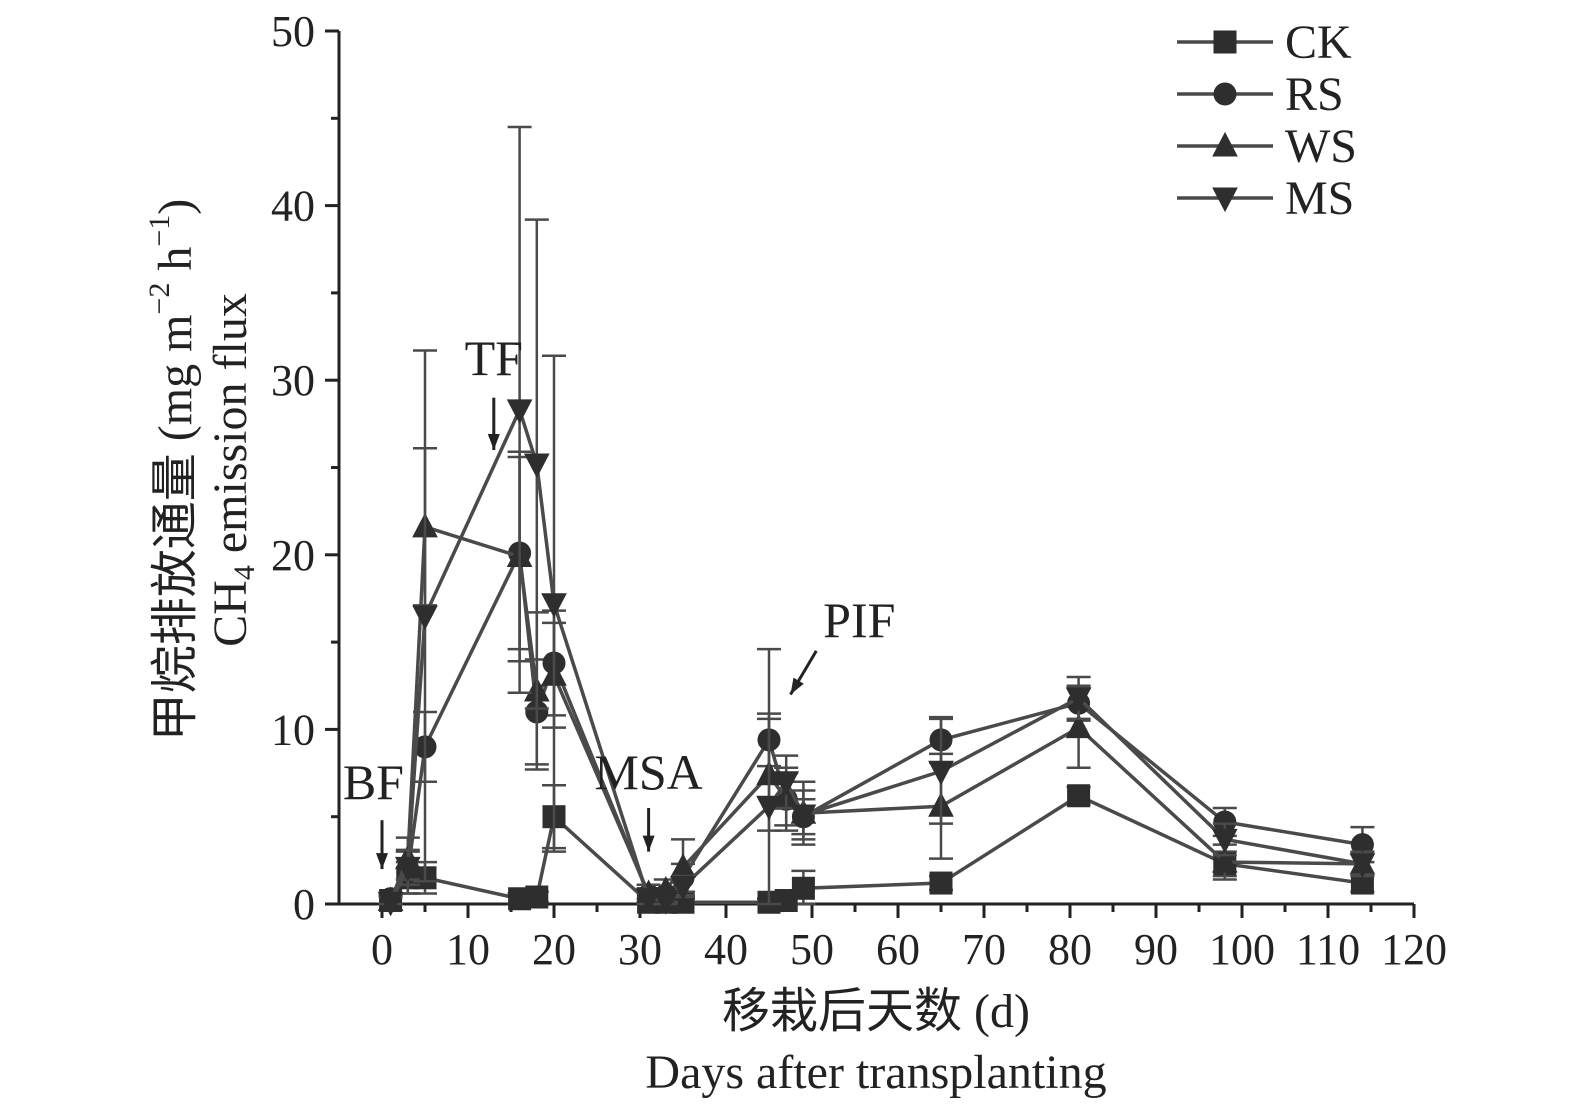  What do you see at coordinates (640, 949) in the screenshot?
I see `x-tick-label: 30` at bounding box center [640, 949].